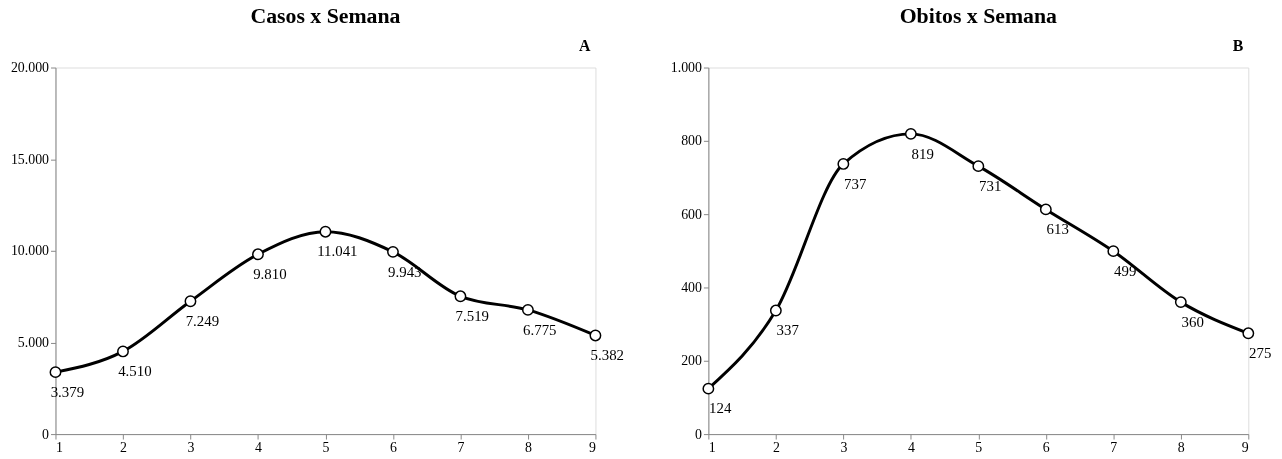 This screenshot has width=1282, height=459. I want to click on data-label: 7.519, so click(472, 316).